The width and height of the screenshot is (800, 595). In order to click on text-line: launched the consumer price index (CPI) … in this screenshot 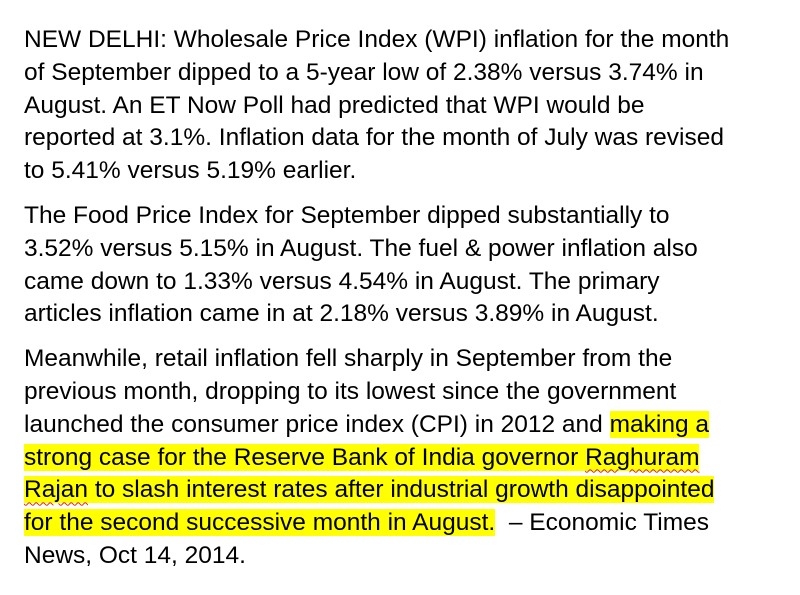, I will do `click(376, 425)`.